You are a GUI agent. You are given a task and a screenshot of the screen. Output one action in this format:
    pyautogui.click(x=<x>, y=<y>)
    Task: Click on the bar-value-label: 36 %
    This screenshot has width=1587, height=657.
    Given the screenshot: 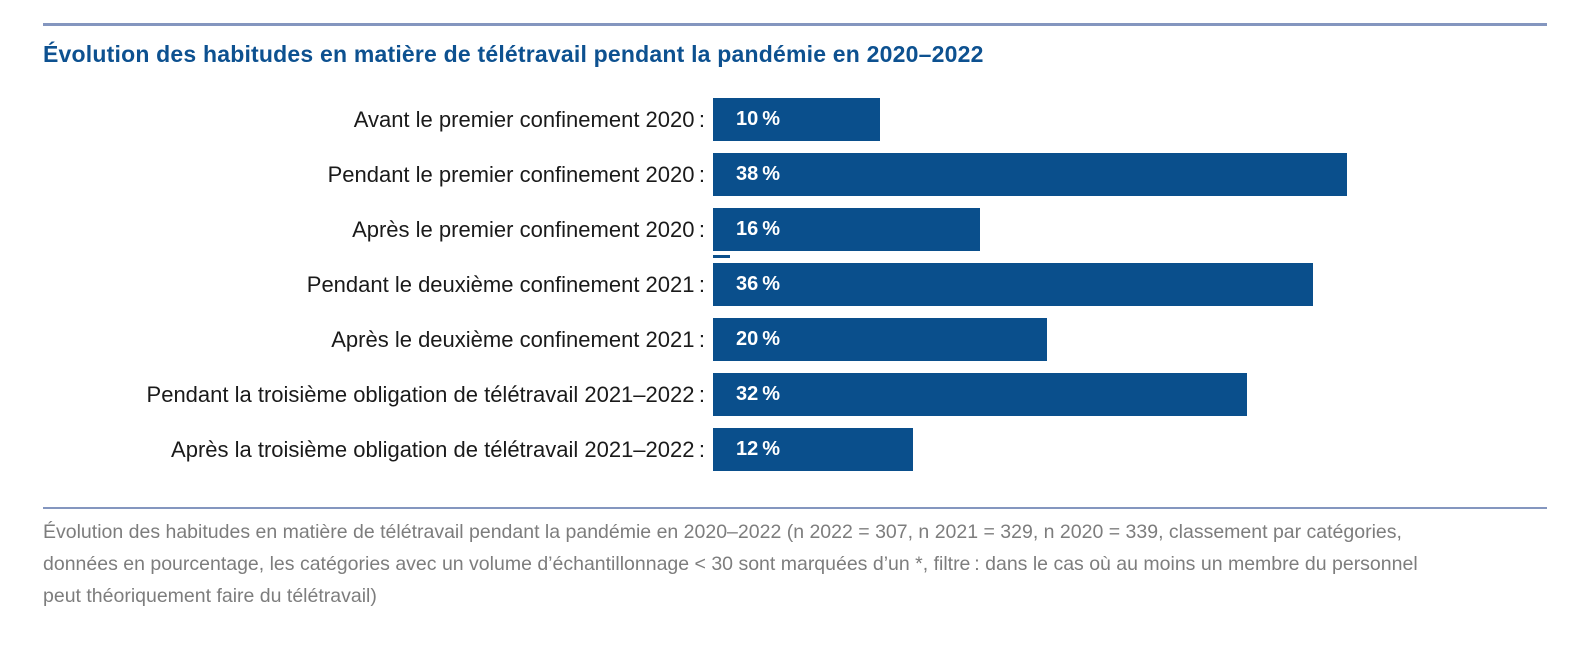 What is the action you would take?
    pyautogui.click(x=758, y=284)
    